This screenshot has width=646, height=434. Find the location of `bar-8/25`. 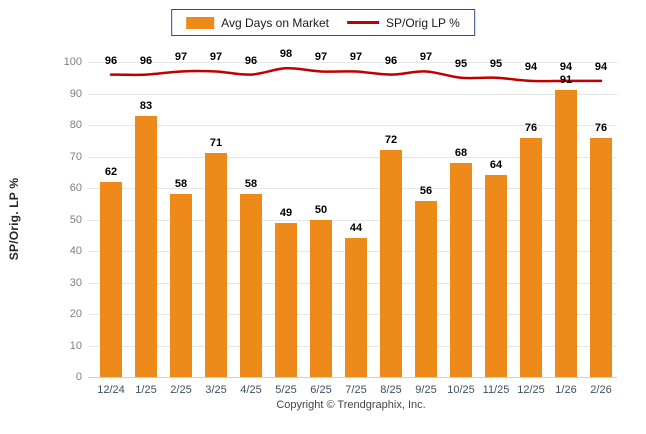

bar-8/25 is located at coordinates (391, 263).